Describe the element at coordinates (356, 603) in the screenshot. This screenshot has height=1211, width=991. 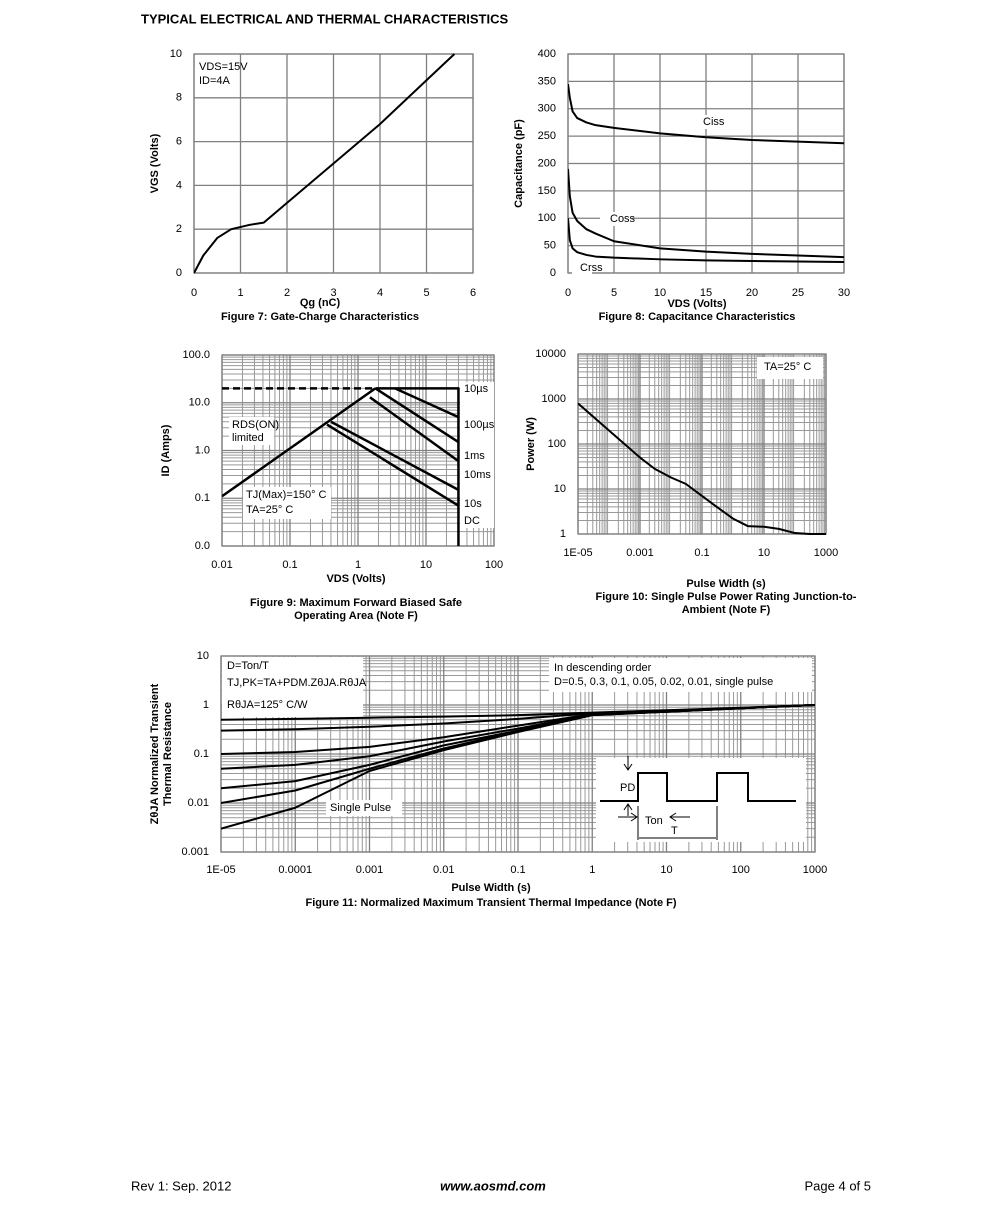
I see `figure-caption: Figure 9: Maximum Forward Biased Safe` at that location.